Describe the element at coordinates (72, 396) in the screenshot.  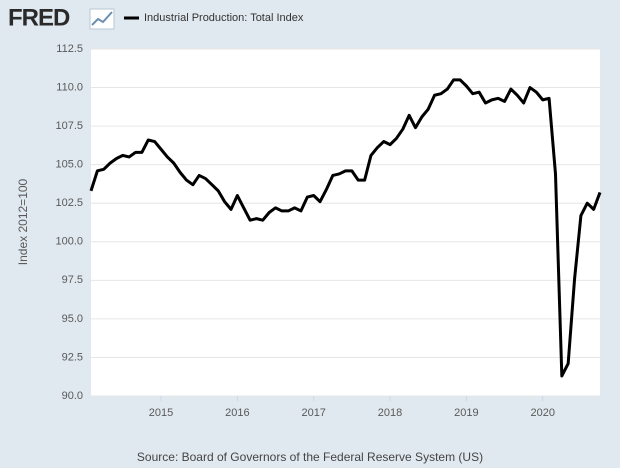
I see `y-tick-label: 90.0` at that location.